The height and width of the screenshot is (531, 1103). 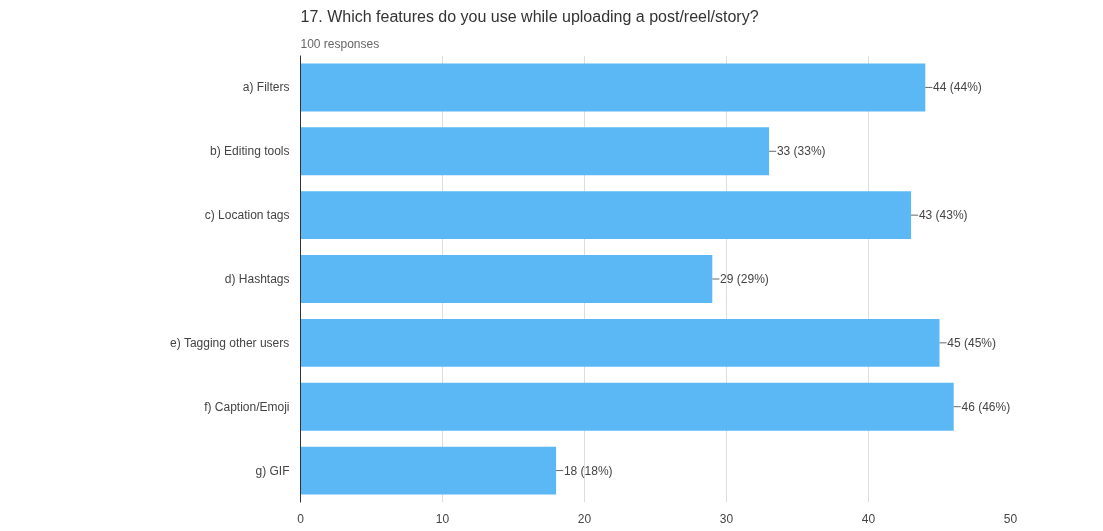 I want to click on x-tick-label: 30, so click(x=726, y=518).